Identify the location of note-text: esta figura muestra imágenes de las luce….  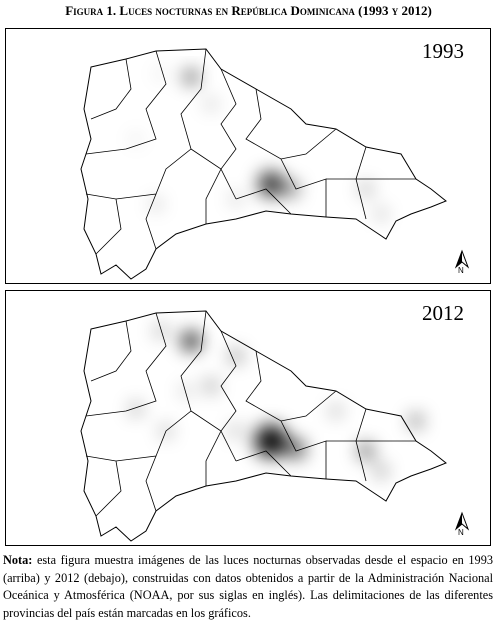
(248, 586).